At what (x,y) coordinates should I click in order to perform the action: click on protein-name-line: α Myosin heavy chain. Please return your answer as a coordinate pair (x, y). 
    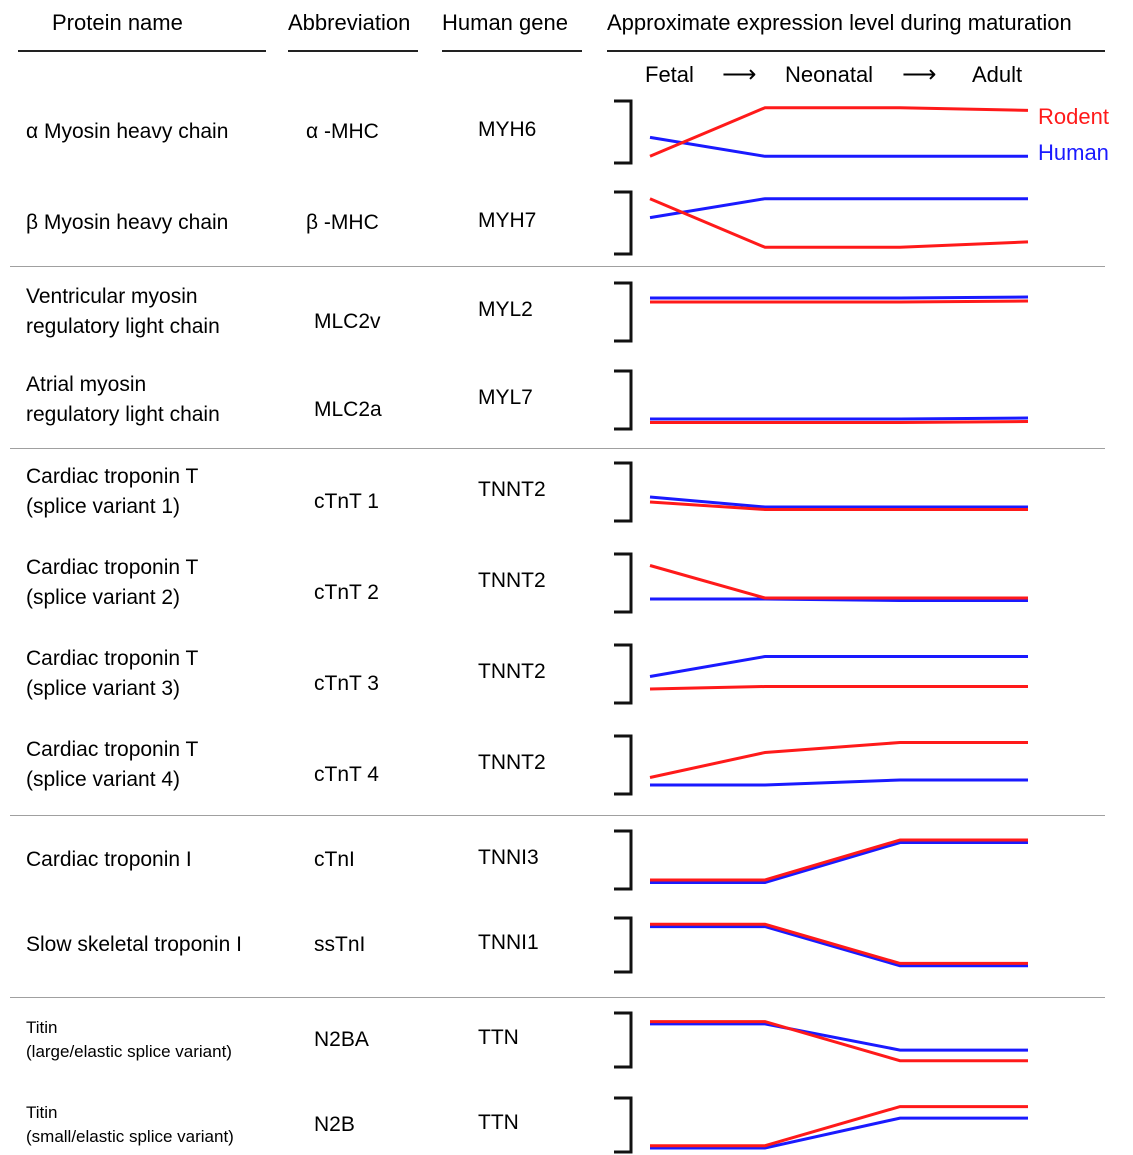
    Looking at the image, I should click on (127, 131).